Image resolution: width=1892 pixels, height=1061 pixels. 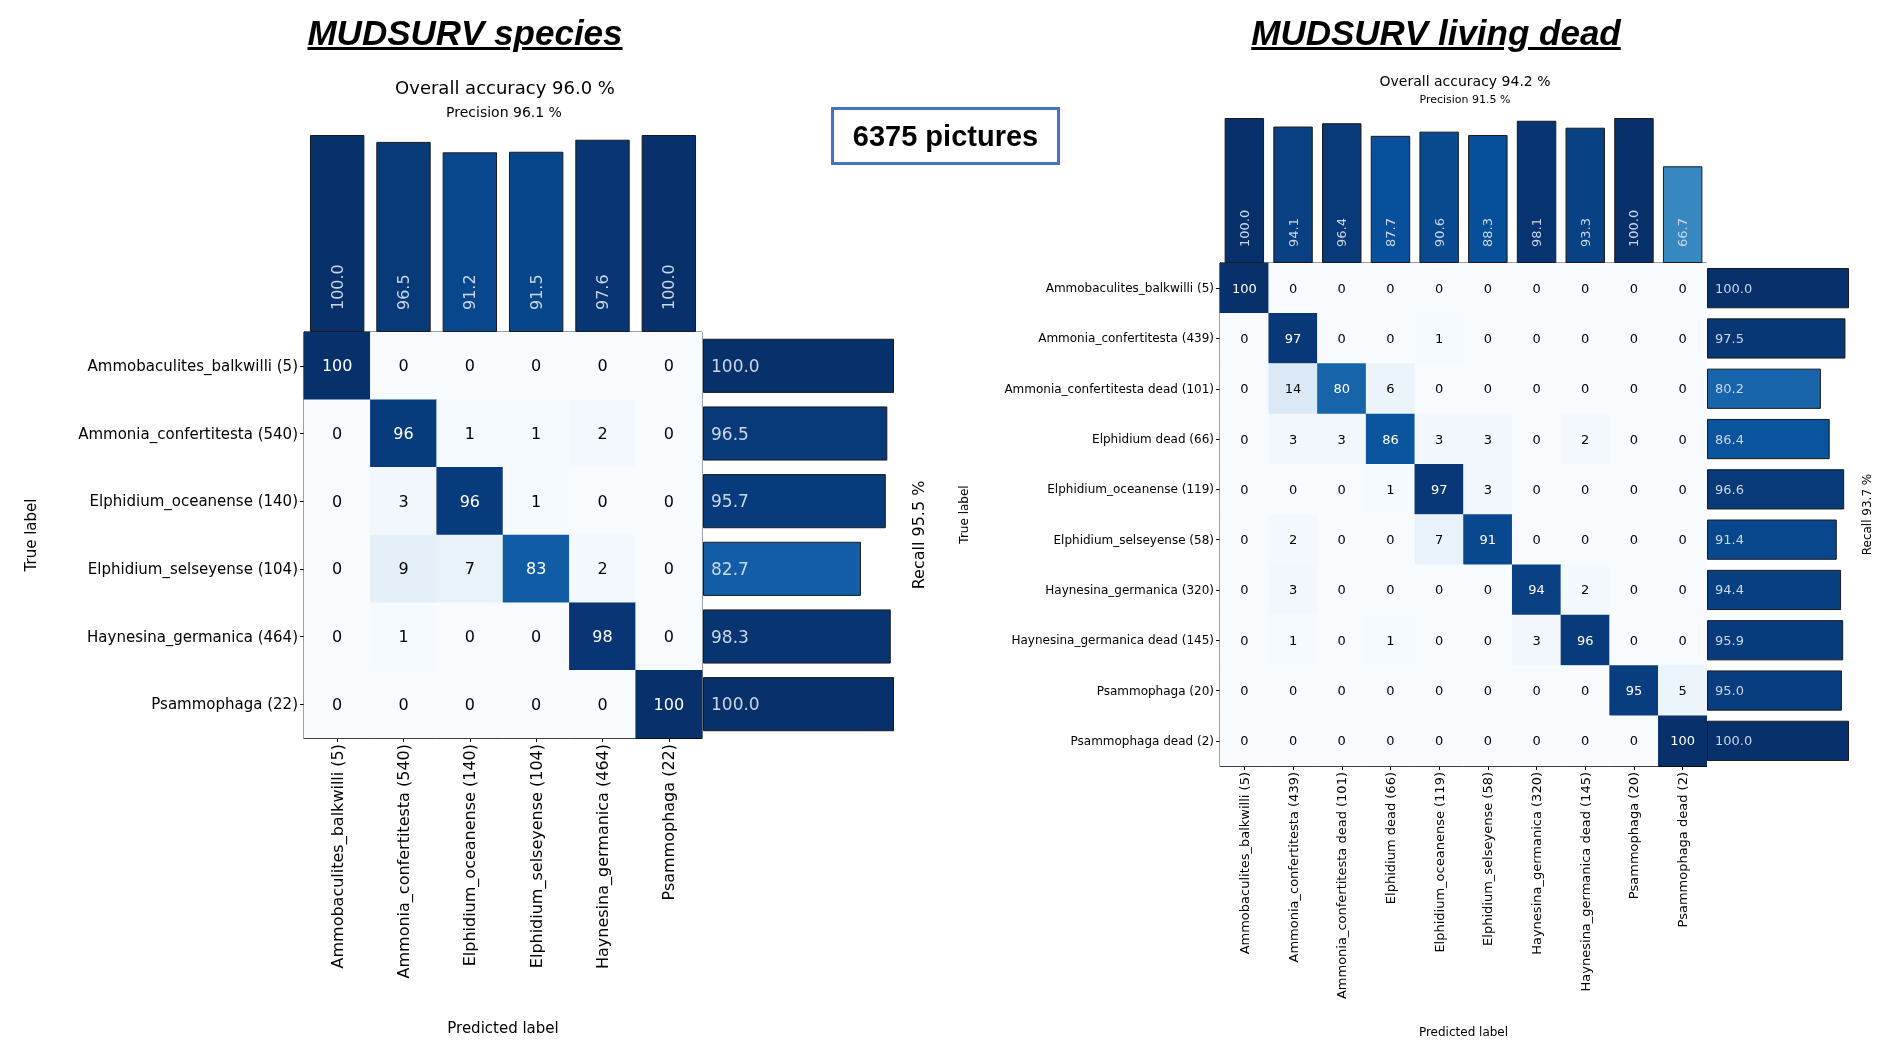 What do you see at coordinates (1682, 691) in the screenshot?
I see `data-label: 5` at bounding box center [1682, 691].